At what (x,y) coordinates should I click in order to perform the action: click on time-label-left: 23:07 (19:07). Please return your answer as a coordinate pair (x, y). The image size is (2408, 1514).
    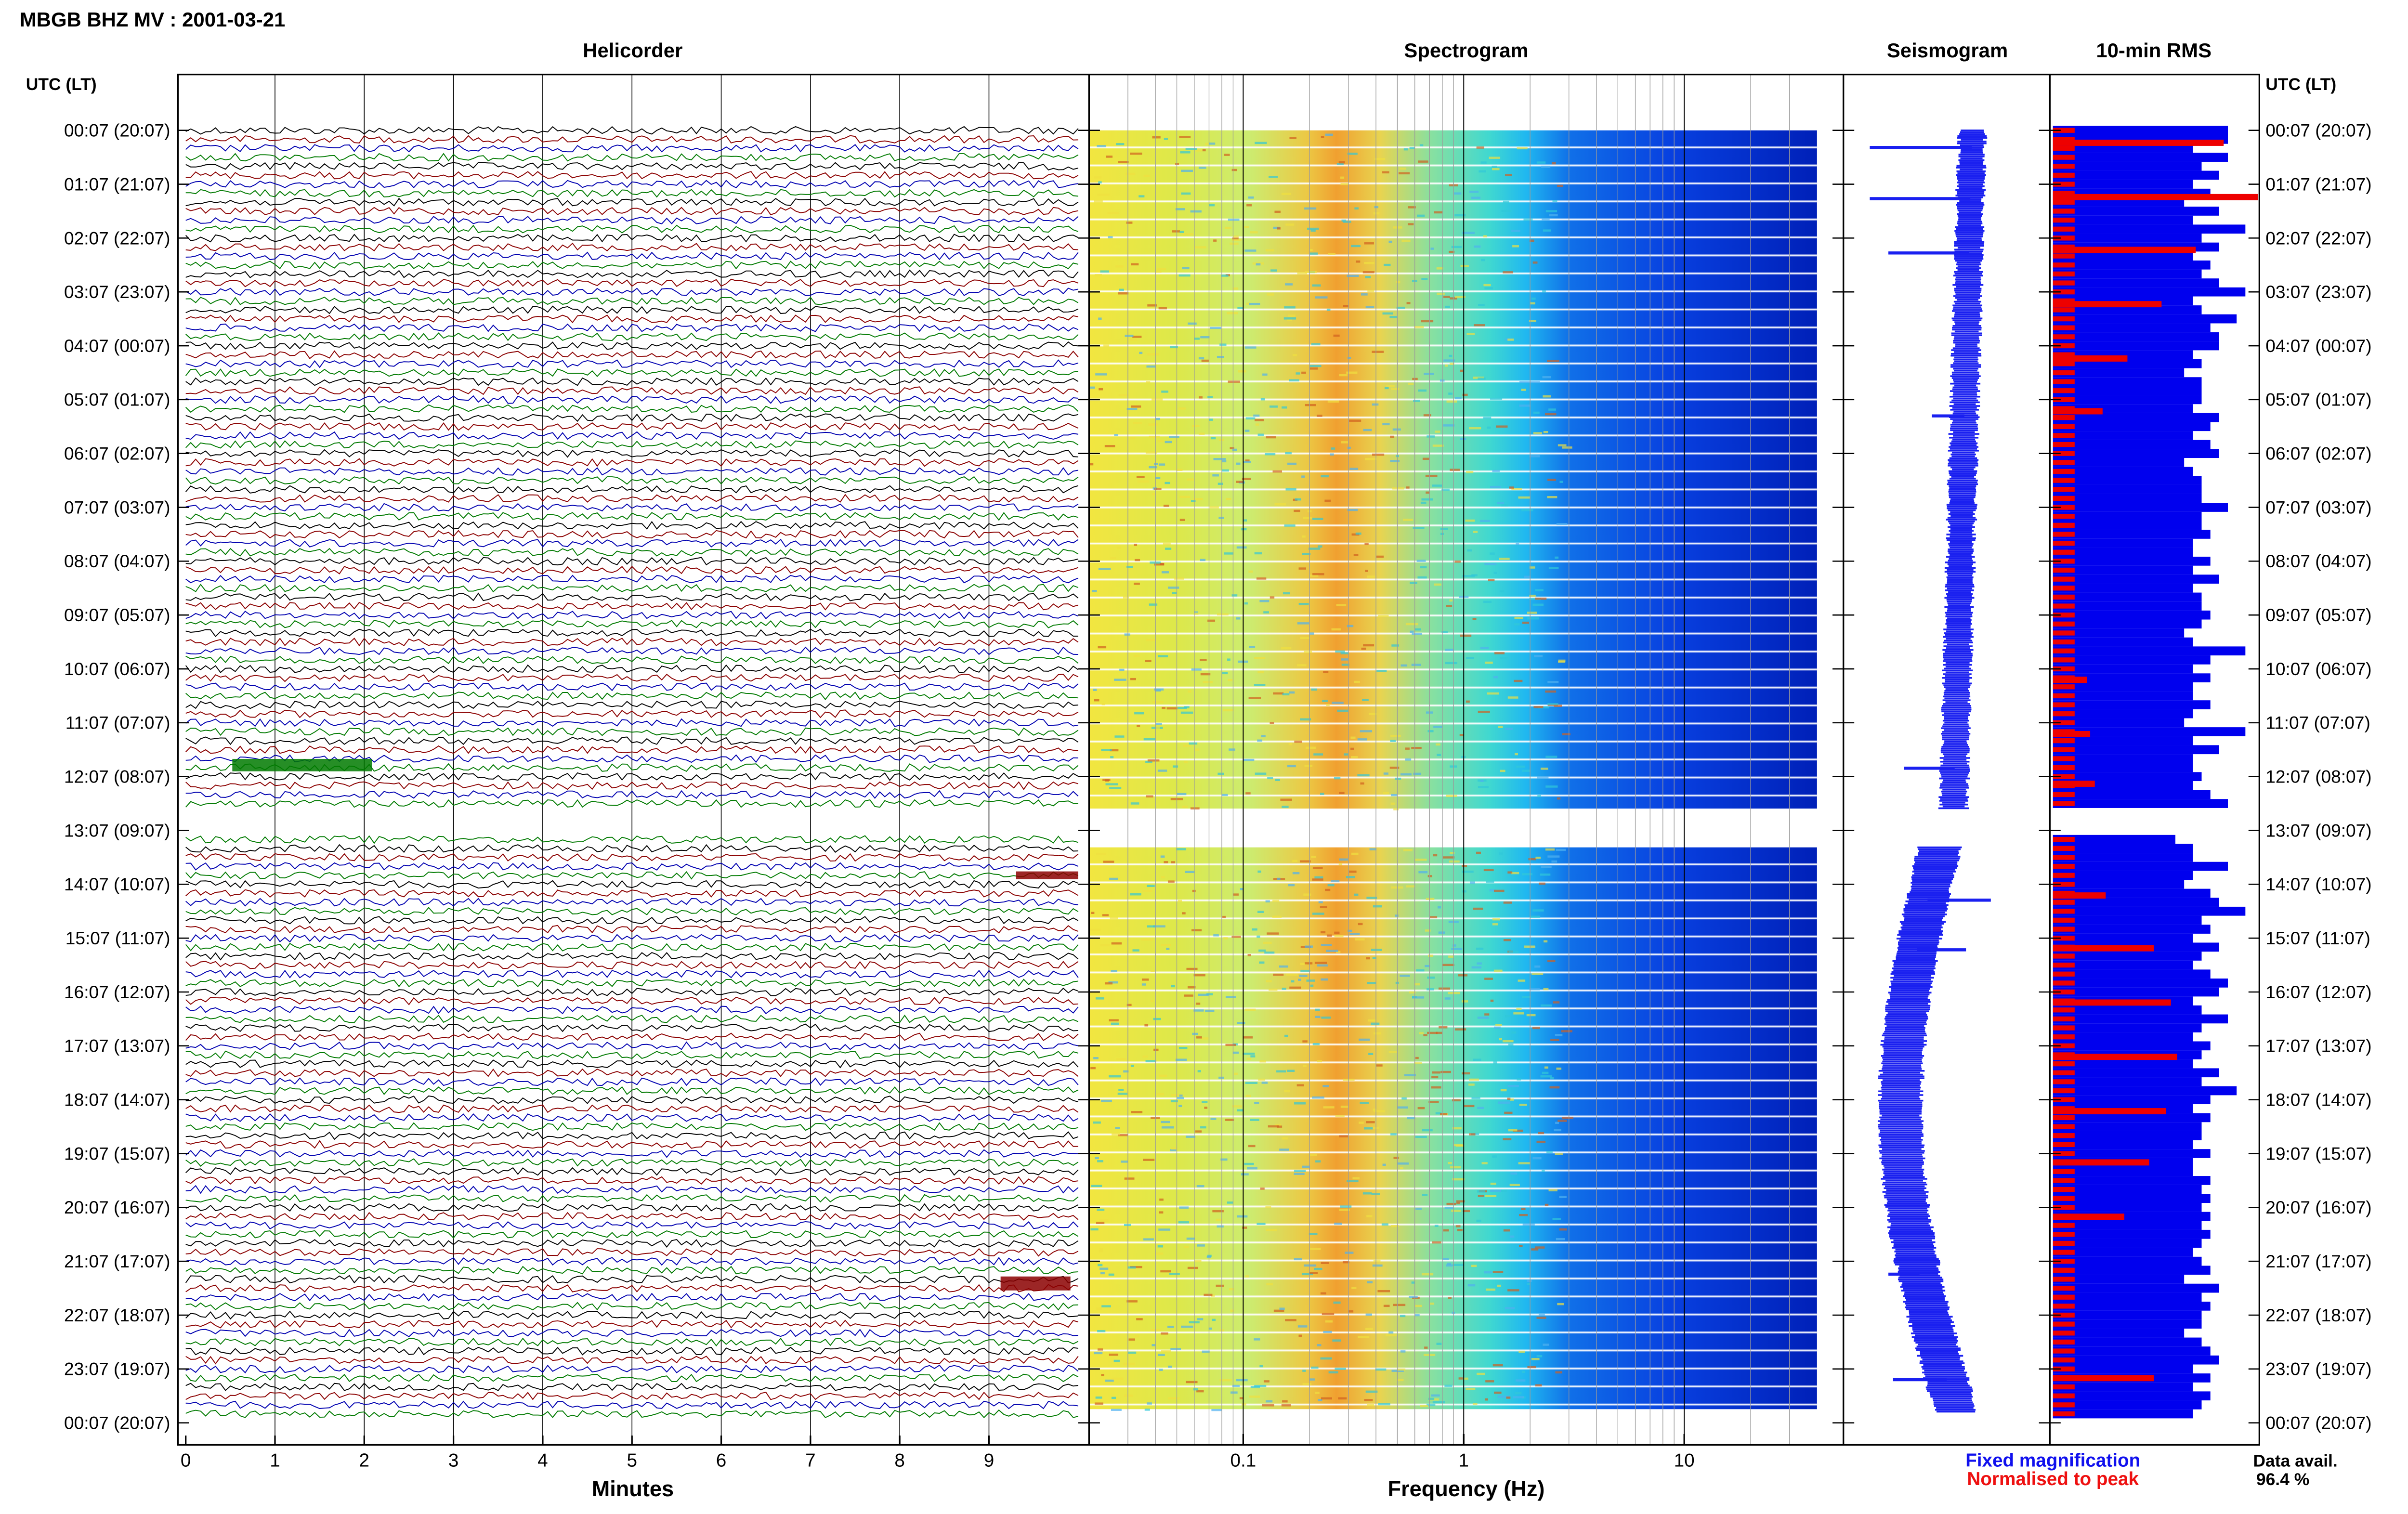
    Looking at the image, I should click on (117, 1369).